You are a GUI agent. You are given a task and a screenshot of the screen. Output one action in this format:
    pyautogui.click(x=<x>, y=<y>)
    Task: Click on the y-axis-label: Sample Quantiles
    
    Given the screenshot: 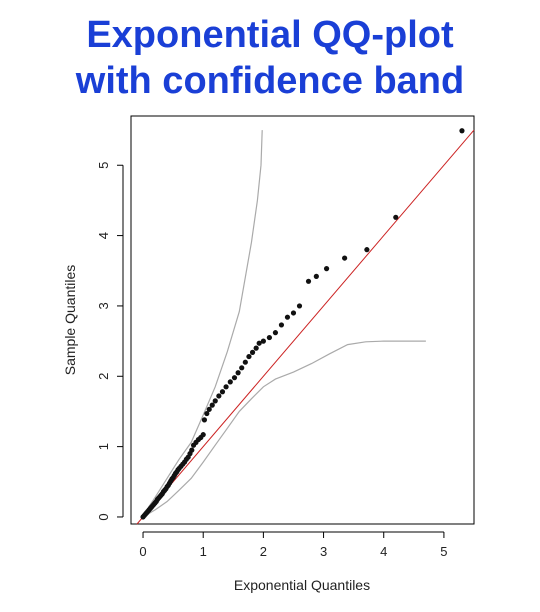 What is the action you would take?
    pyautogui.click(x=70, y=320)
    